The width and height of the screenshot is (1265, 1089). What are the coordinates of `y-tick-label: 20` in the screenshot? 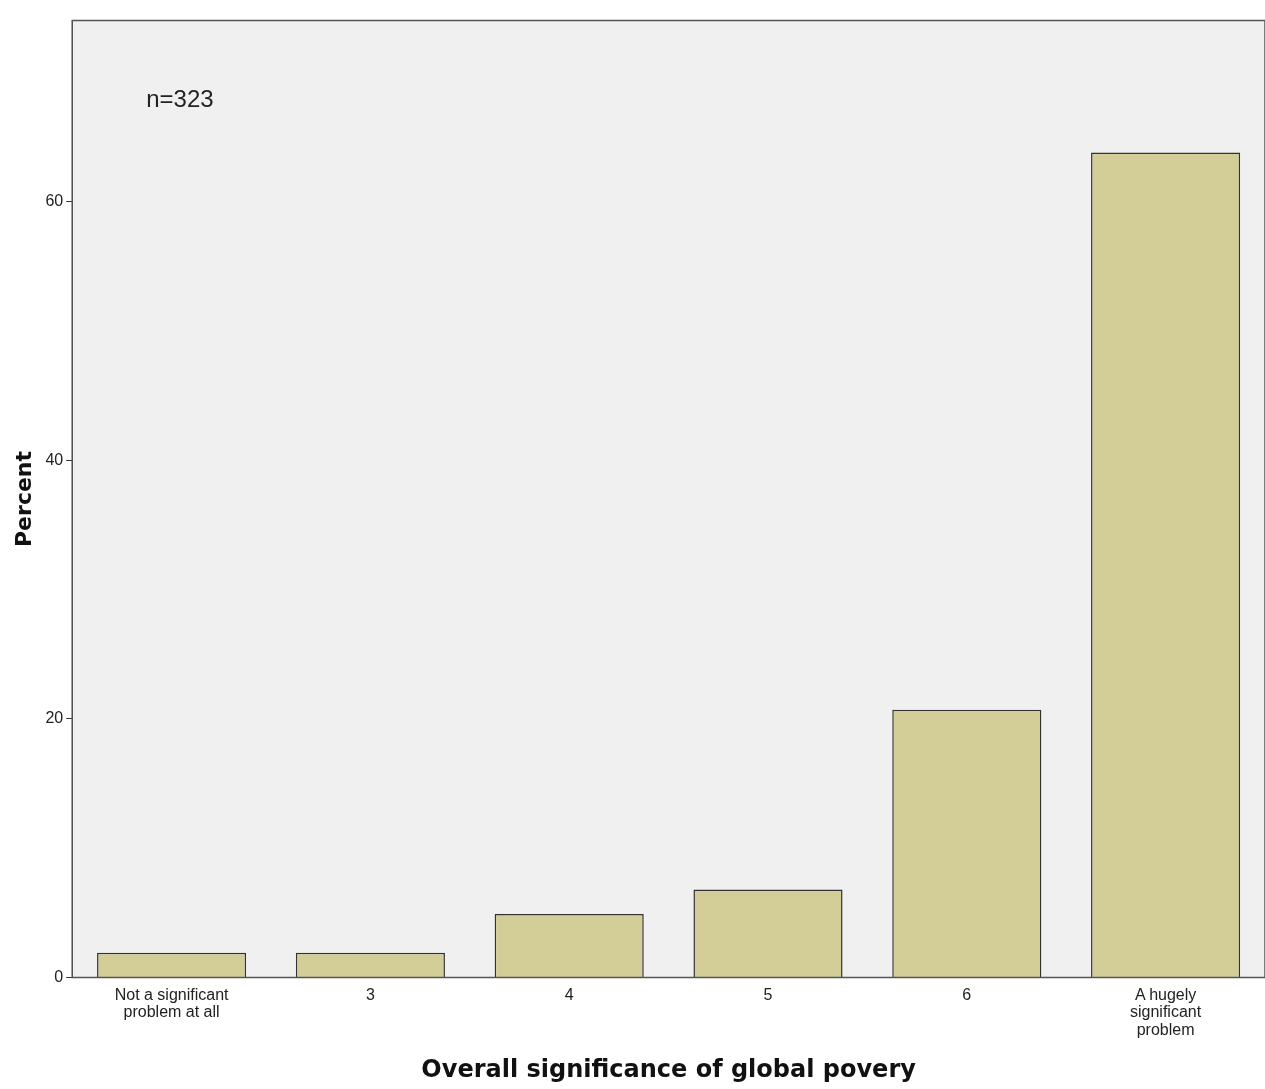 It's located at (54, 718).